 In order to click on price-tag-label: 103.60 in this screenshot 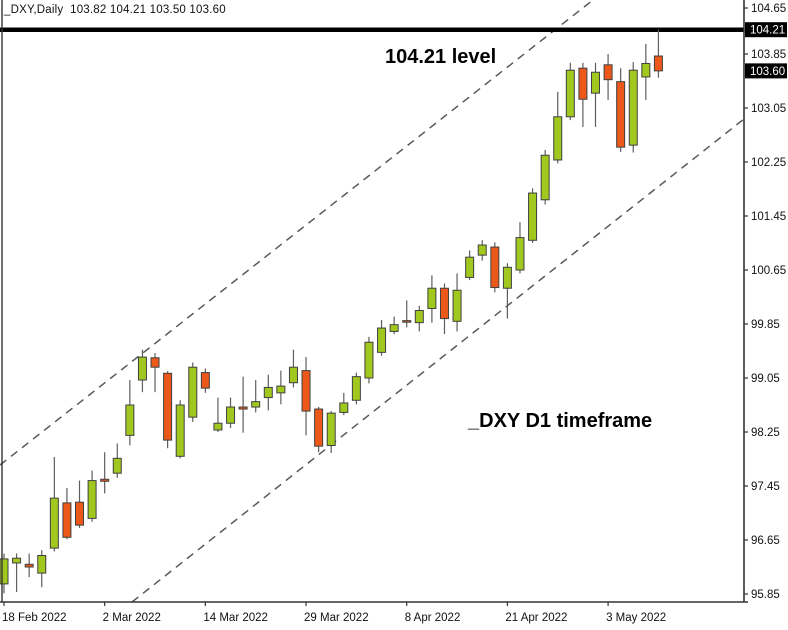, I will do `click(767, 72)`.